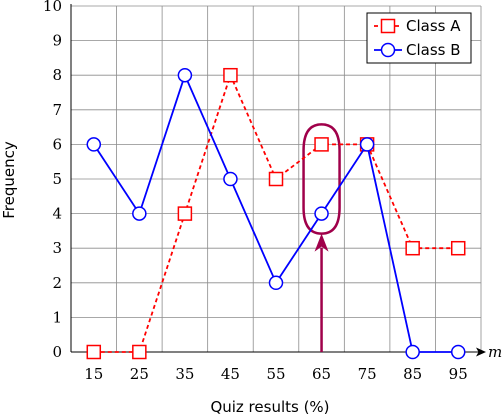 The image size is (504, 416). What do you see at coordinates (93, 374) in the screenshot?
I see `x-tick-label: 15` at bounding box center [93, 374].